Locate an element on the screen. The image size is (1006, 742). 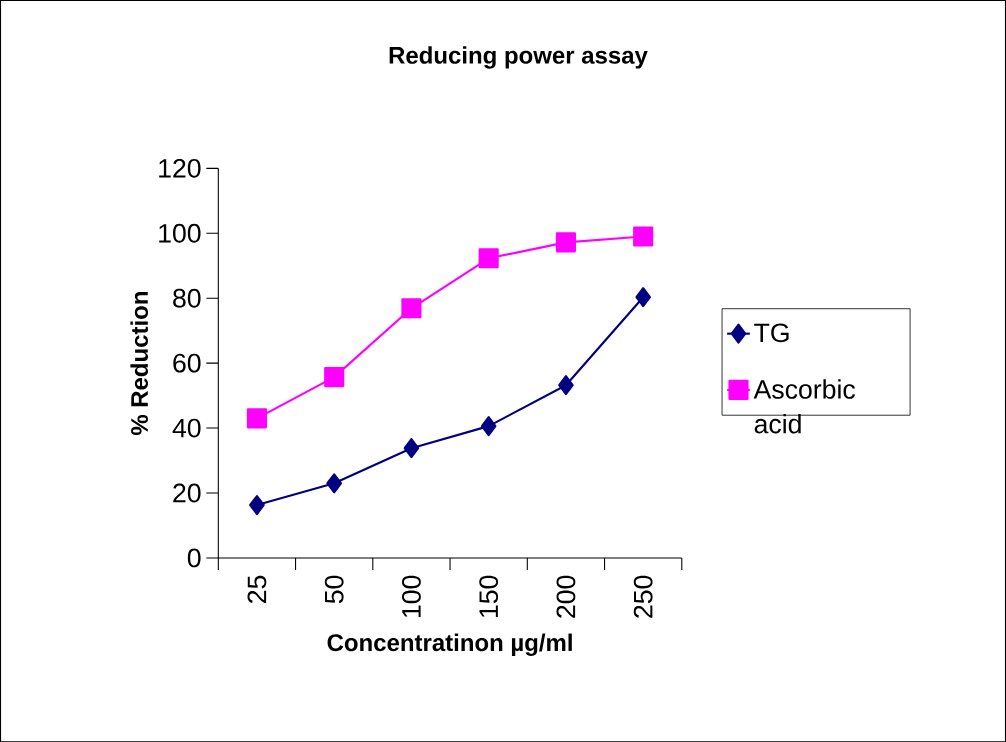
x-tick-label: 50 is located at coordinates (334, 589).